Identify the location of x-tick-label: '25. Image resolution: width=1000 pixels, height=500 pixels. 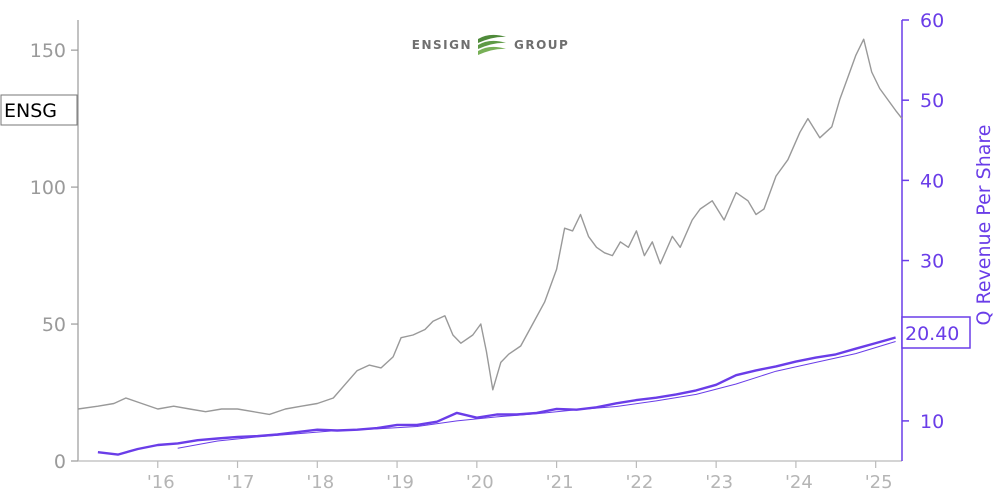
(879, 482).